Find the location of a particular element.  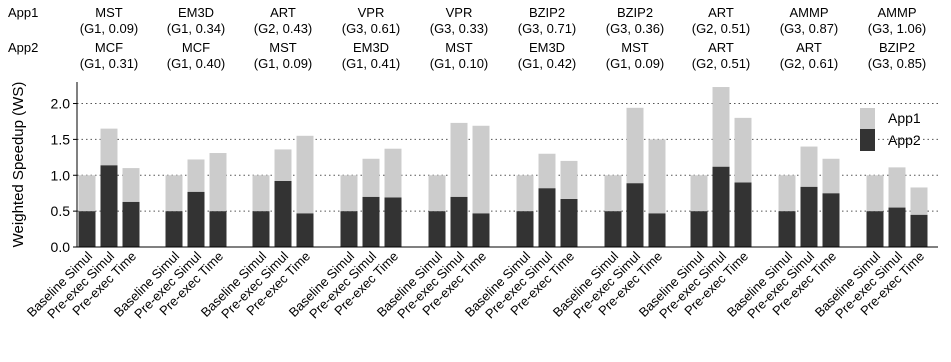

app1-info: (G3, 0.87) is located at coordinates (809, 28).